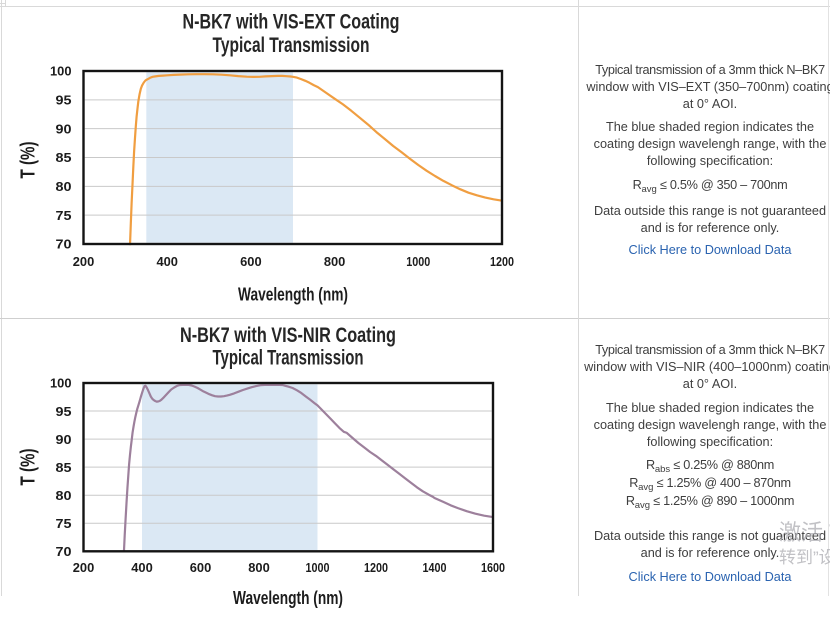 Image resolution: width=830 pixels, height=620 pixels. Describe the element at coordinates (493, 567) in the screenshot. I see `svg-text: 1600` at that location.